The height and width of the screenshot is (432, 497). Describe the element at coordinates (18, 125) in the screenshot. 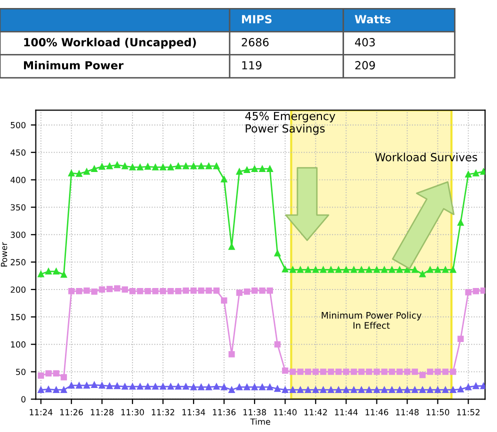

I see `y-tick-label: 500` at that location.